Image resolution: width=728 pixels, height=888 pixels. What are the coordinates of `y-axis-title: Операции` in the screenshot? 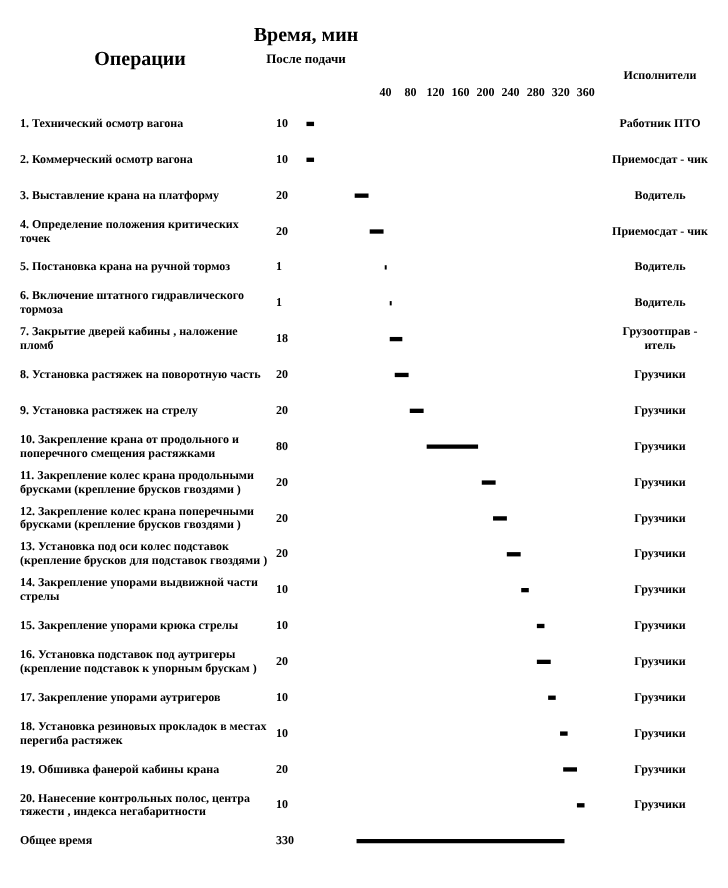 It's located at (140, 60).